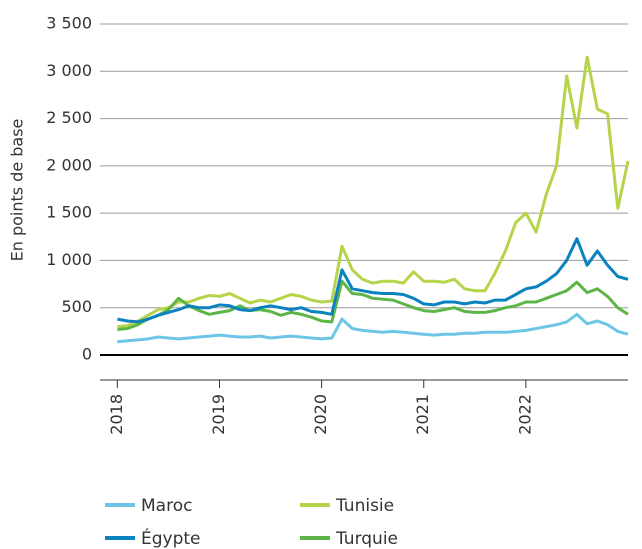  Describe the element at coordinates (69, 212) in the screenshot. I see `y-tick-label: 1 500` at that location.